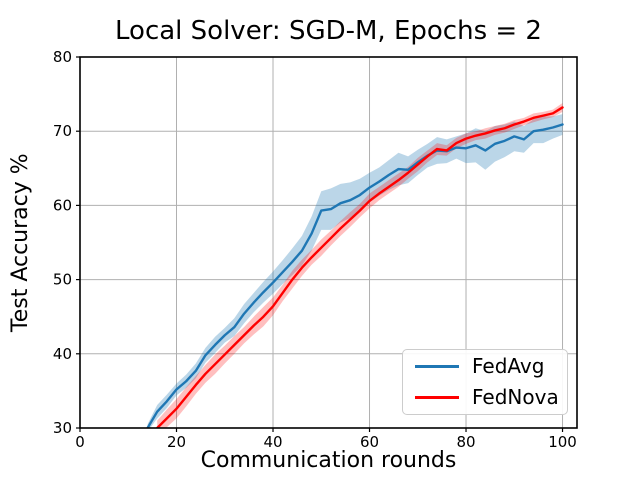 The width and height of the screenshot is (640, 480). What do you see at coordinates (80, 442) in the screenshot?
I see `x-tick-label: 0` at bounding box center [80, 442].